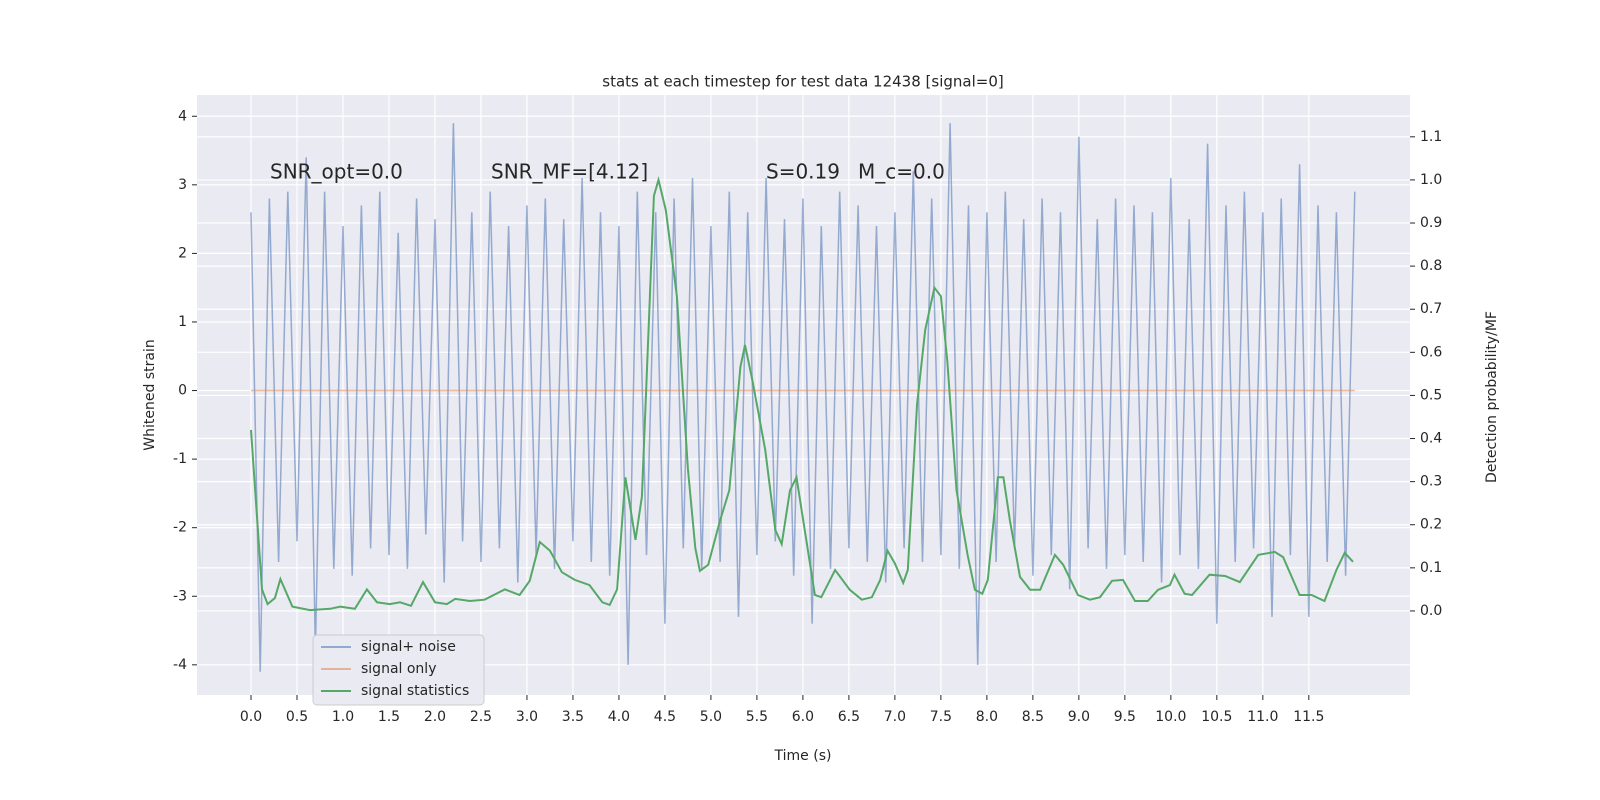 The height and width of the screenshot is (800, 1600). What do you see at coordinates (711, 717) in the screenshot?
I see `x-tick-label: 5.0` at bounding box center [711, 717].